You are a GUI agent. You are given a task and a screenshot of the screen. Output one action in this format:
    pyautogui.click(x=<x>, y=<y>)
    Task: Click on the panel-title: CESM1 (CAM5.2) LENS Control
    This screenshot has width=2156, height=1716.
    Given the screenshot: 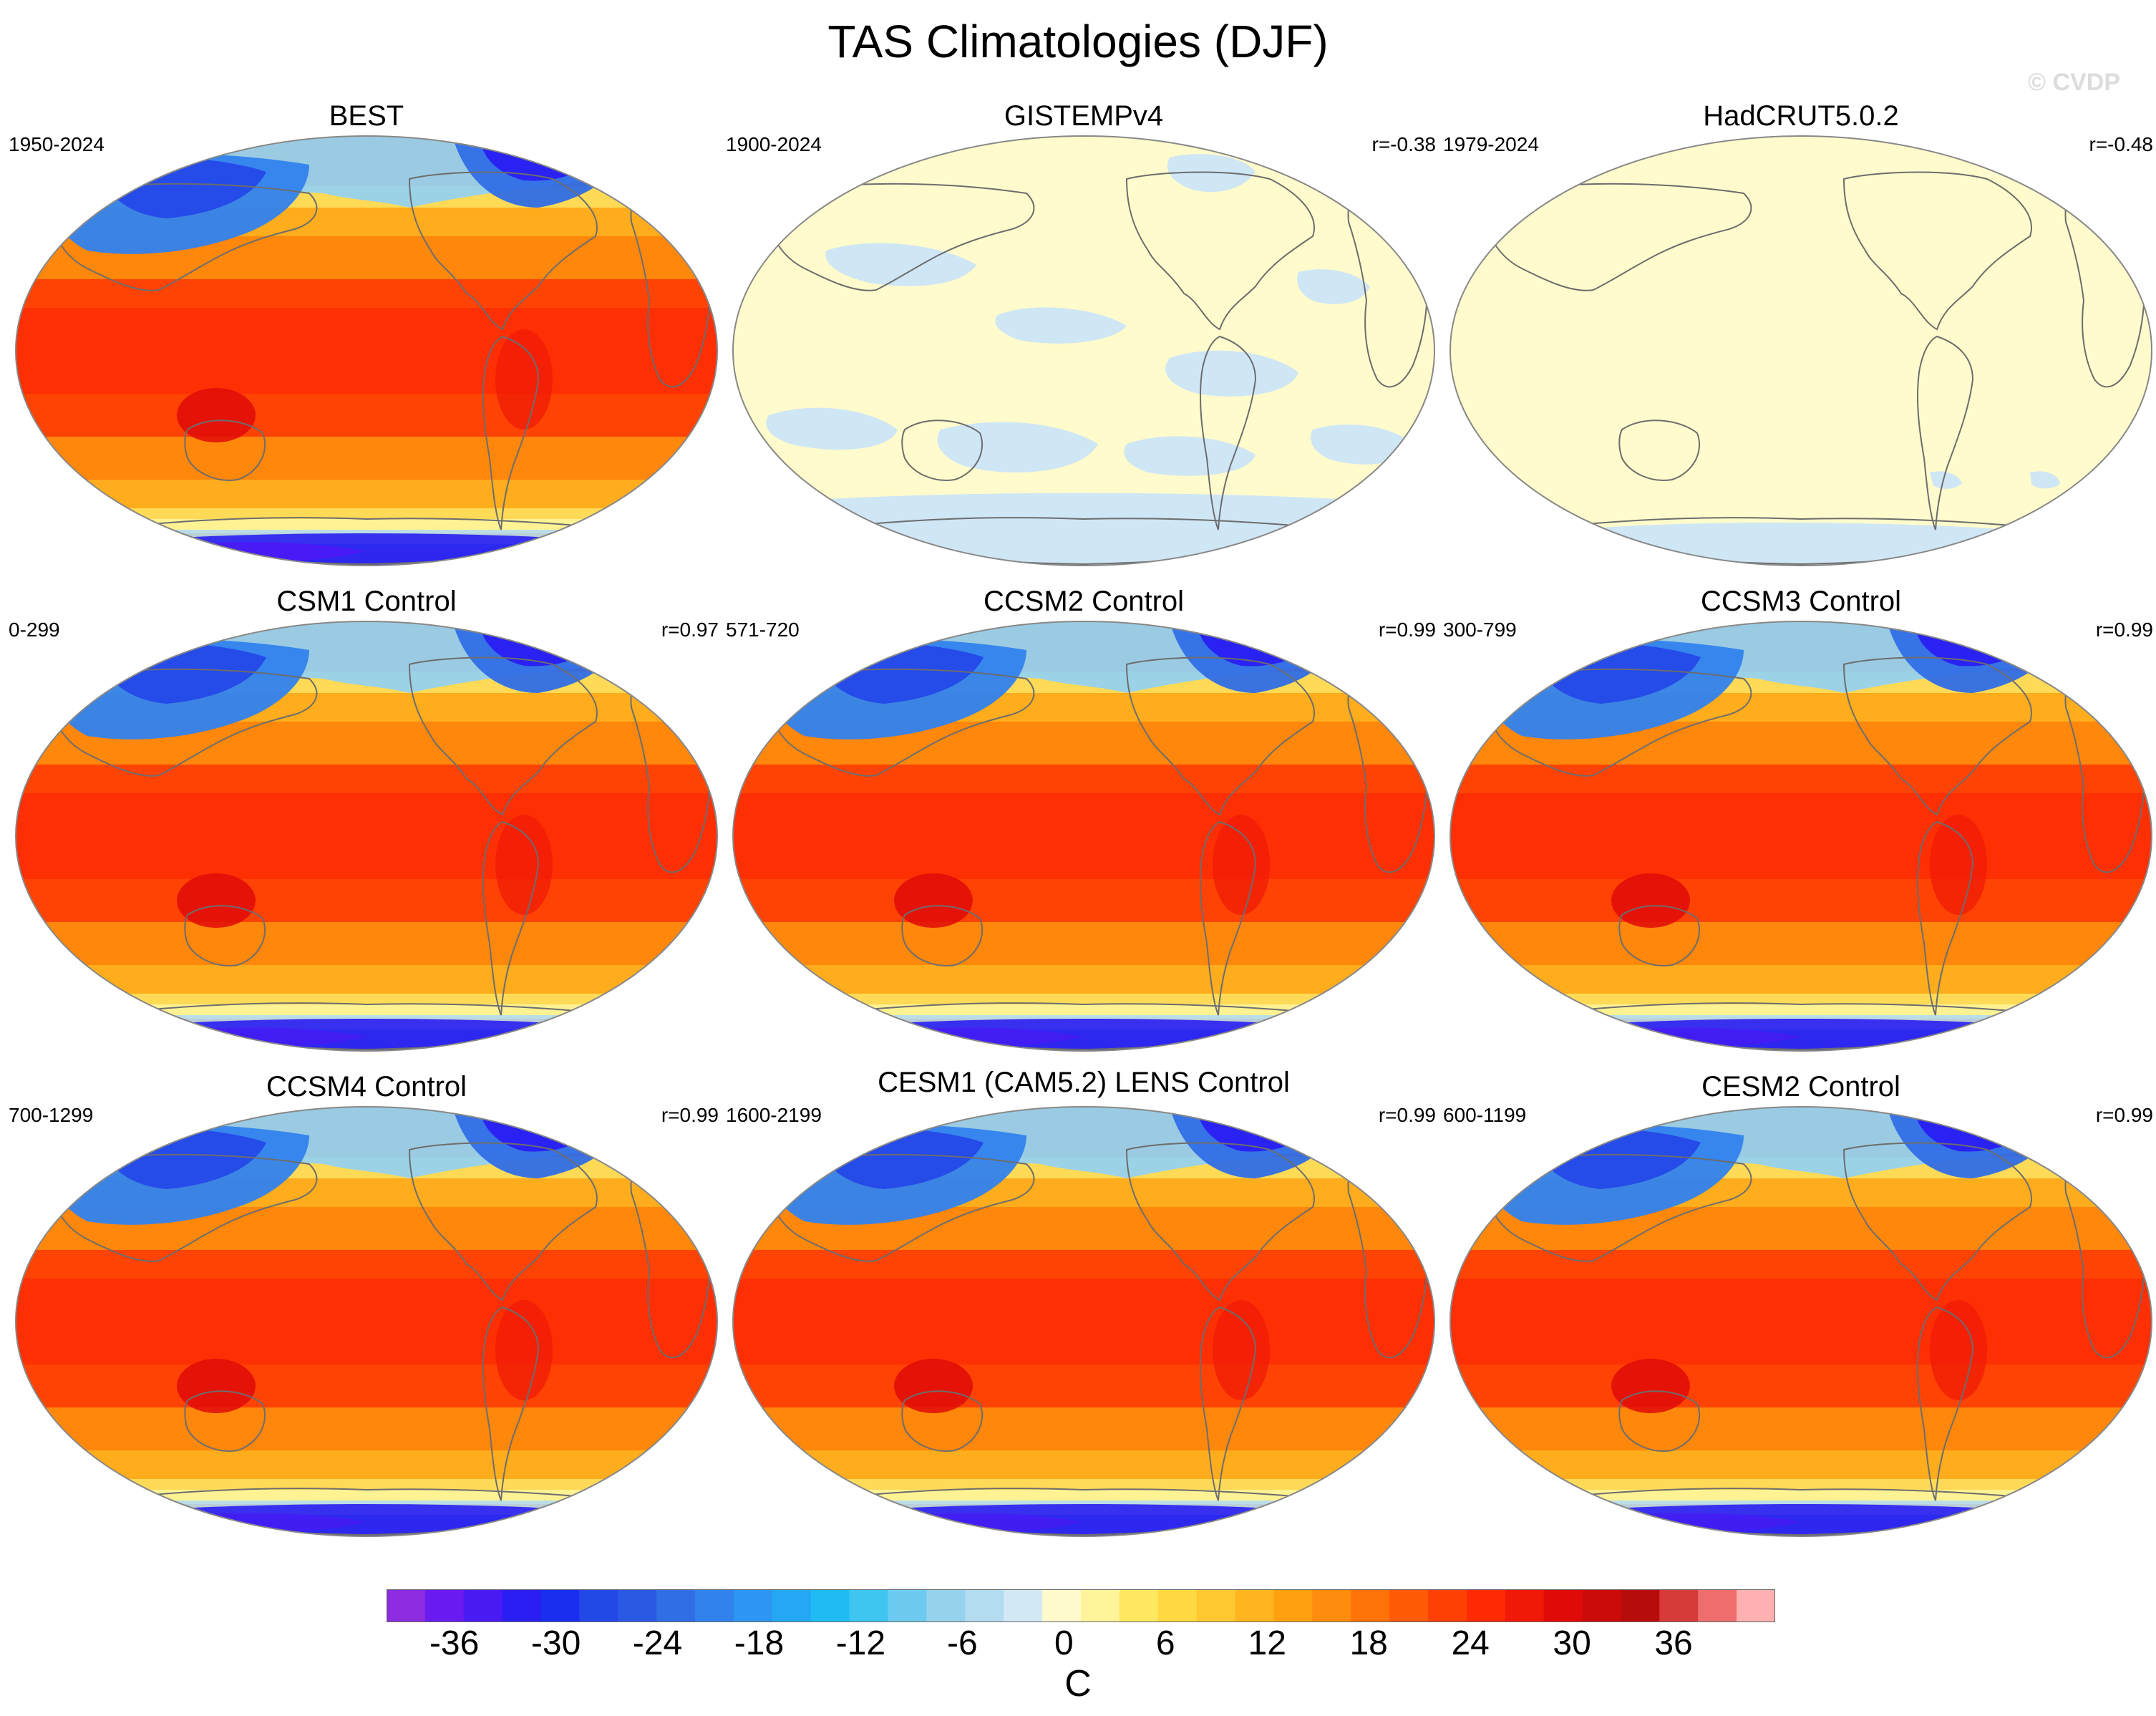 What is the action you would take?
    pyautogui.click(x=1084, y=1082)
    